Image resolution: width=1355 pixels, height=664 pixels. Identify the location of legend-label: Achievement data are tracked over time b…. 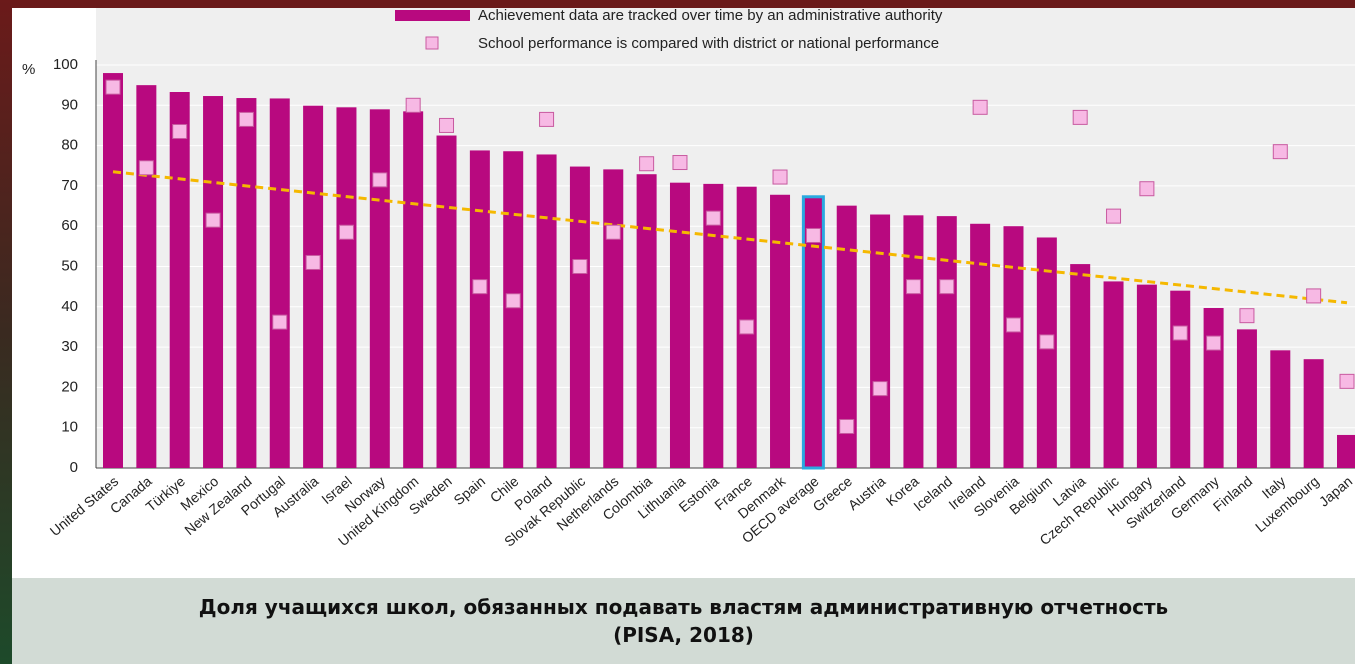
(710, 15).